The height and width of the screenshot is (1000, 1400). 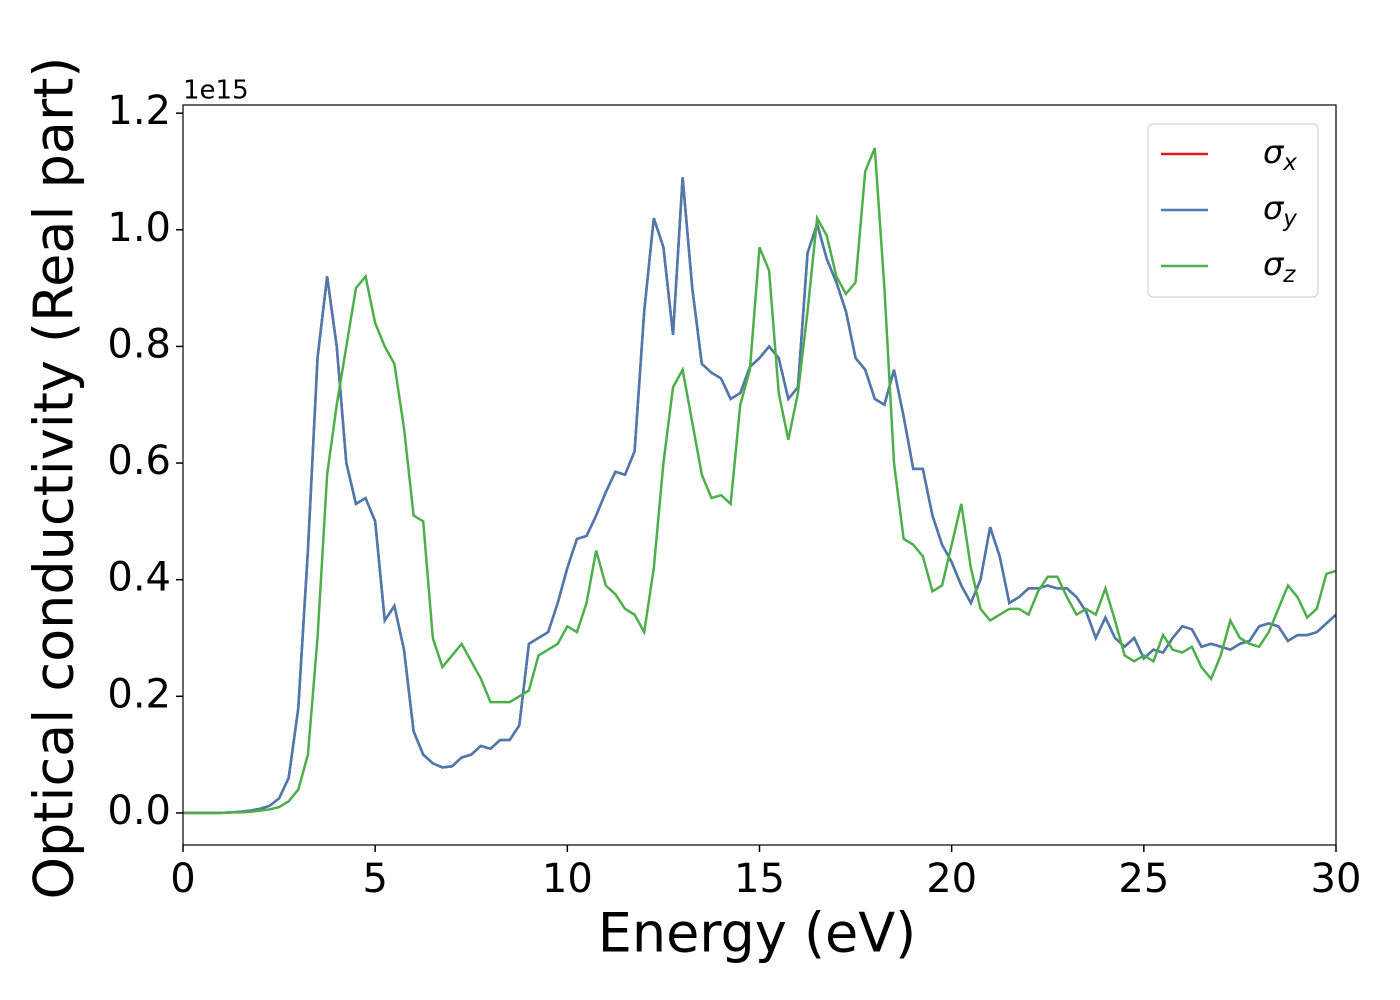 What do you see at coordinates (216, 91) in the screenshot?
I see `offset-text: 1e15` at bounding box center [216, 91].